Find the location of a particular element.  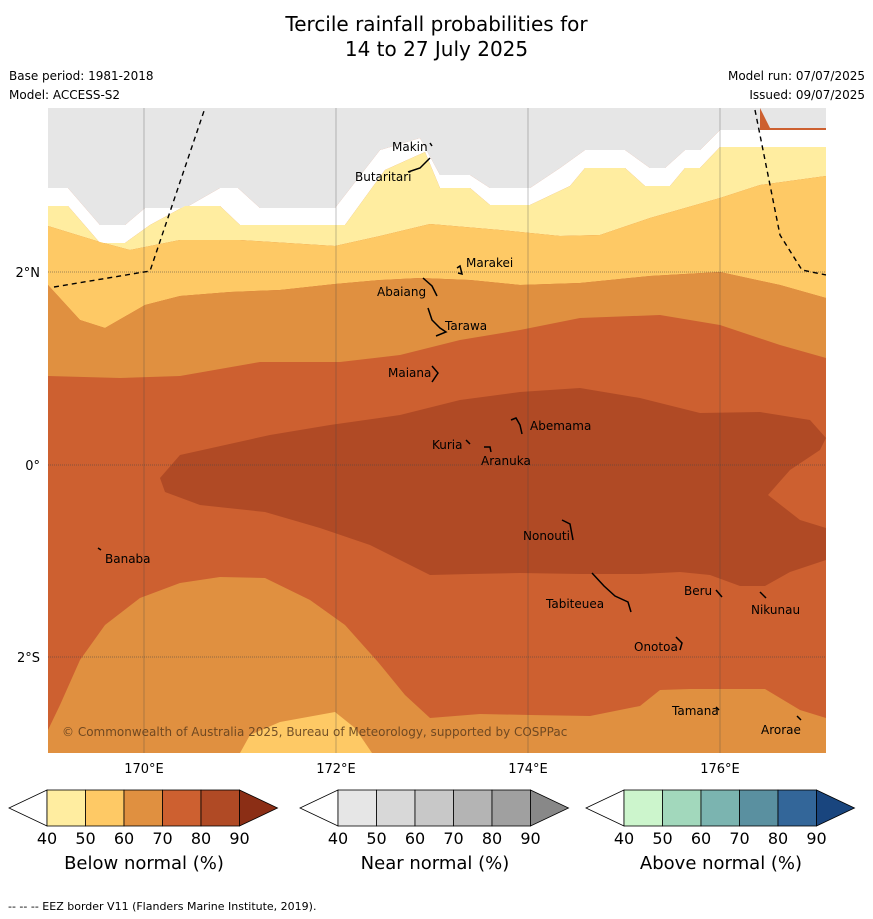

lon-label-170e: 170°E is located at coordinates (144, 769).